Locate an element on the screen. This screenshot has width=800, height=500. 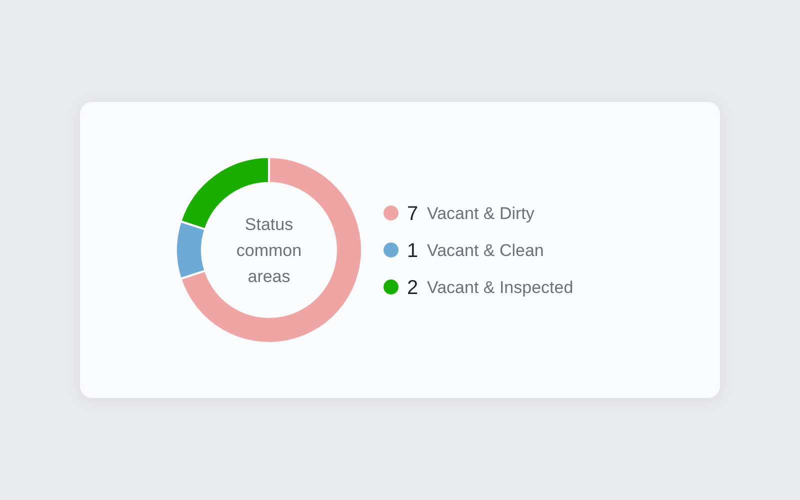
text: Status common areas is located at coordinates (269, 250).